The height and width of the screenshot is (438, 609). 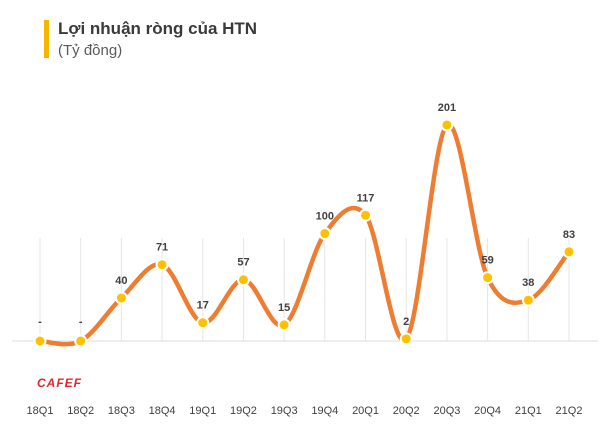 I want to click on x-tick-19Q2: 19Q2, so click(x=243, y=411).